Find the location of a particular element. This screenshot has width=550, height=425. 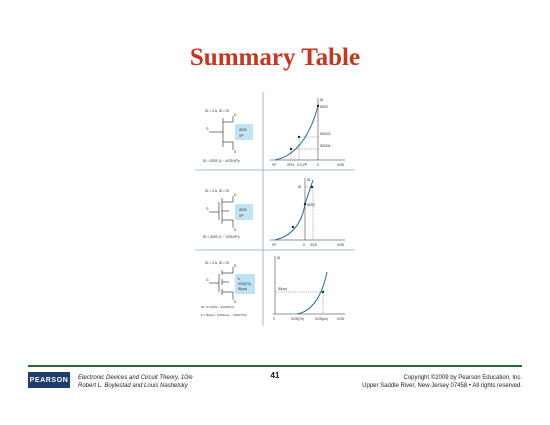

panel1-x-axis-label: VGS is located at coordinates (341, 165).